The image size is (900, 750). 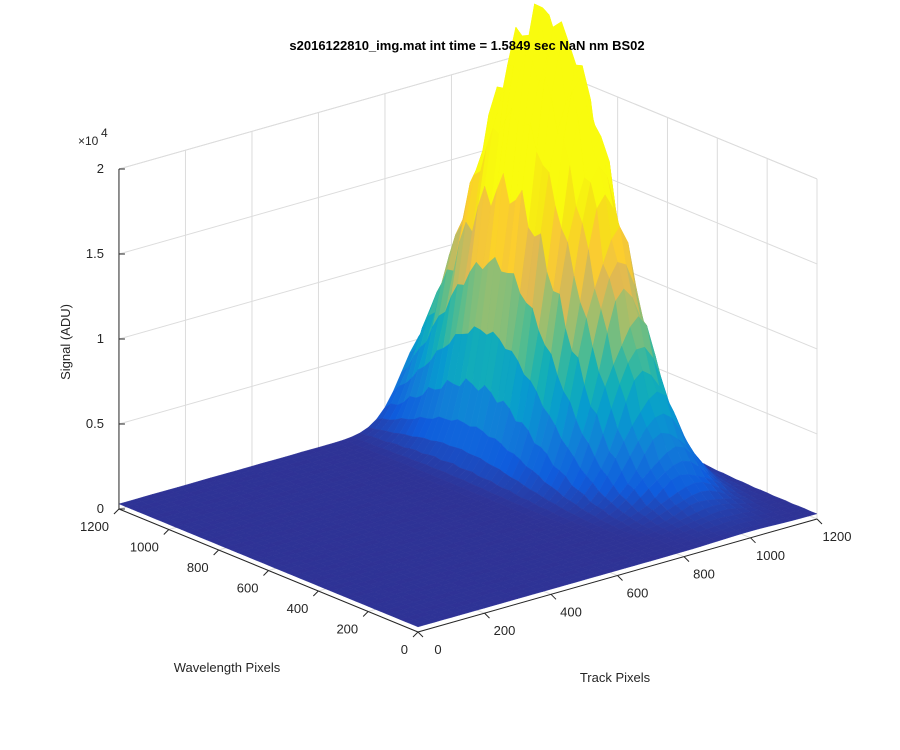 I want to click on y-tick-label: 600, so click(x=248, y=588).